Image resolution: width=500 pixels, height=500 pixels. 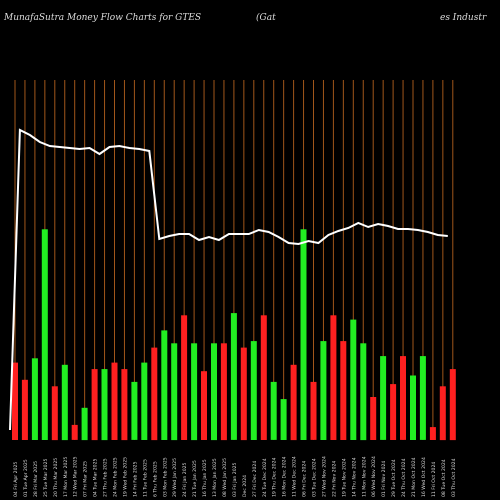 What do you see at coordinates (305, 479) in the screenshot?
I see `x-tick-label: 06 Fri Dec 2024` at bounding box center [305, 479].